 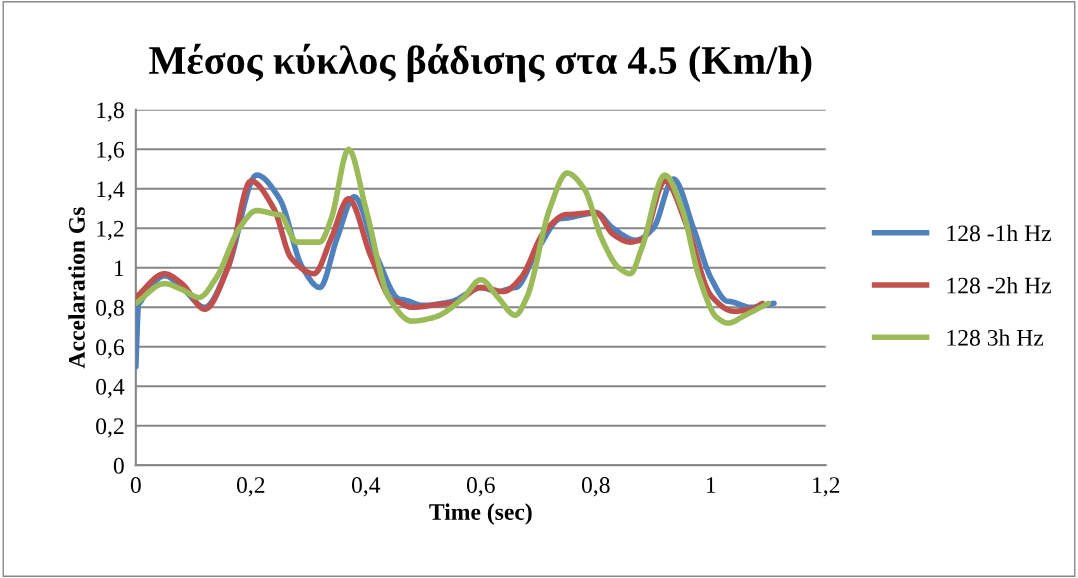 What do you see at coordinates (999, 233) in the screenshot?
I see `legend-label: 128 -1h Hz` at bounding box center [999, 233].